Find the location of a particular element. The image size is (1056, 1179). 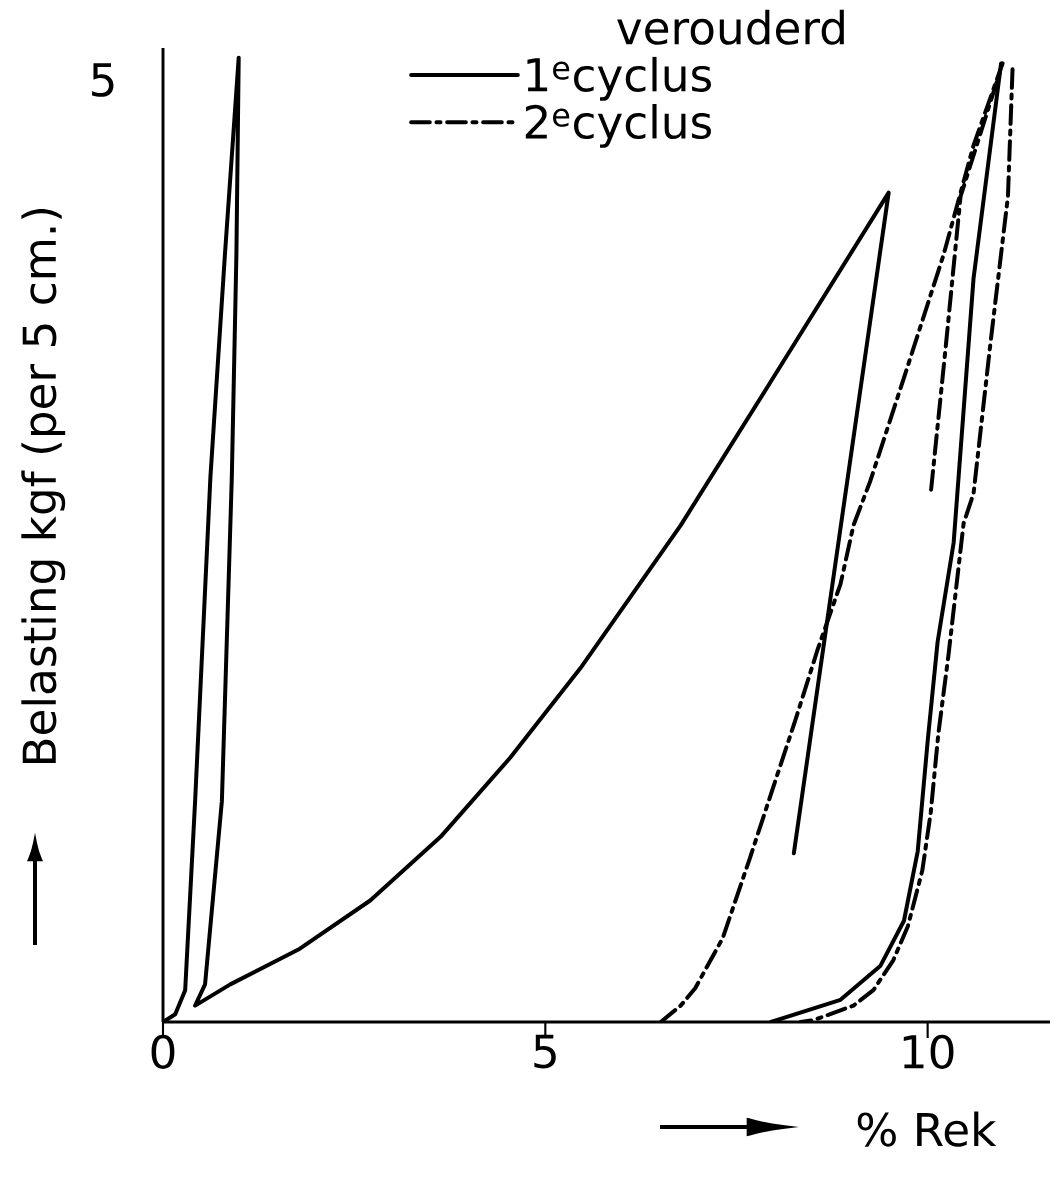

y-axis-title: Belasting kgf (per 5 cm.) is located at coordinates (43, 486).